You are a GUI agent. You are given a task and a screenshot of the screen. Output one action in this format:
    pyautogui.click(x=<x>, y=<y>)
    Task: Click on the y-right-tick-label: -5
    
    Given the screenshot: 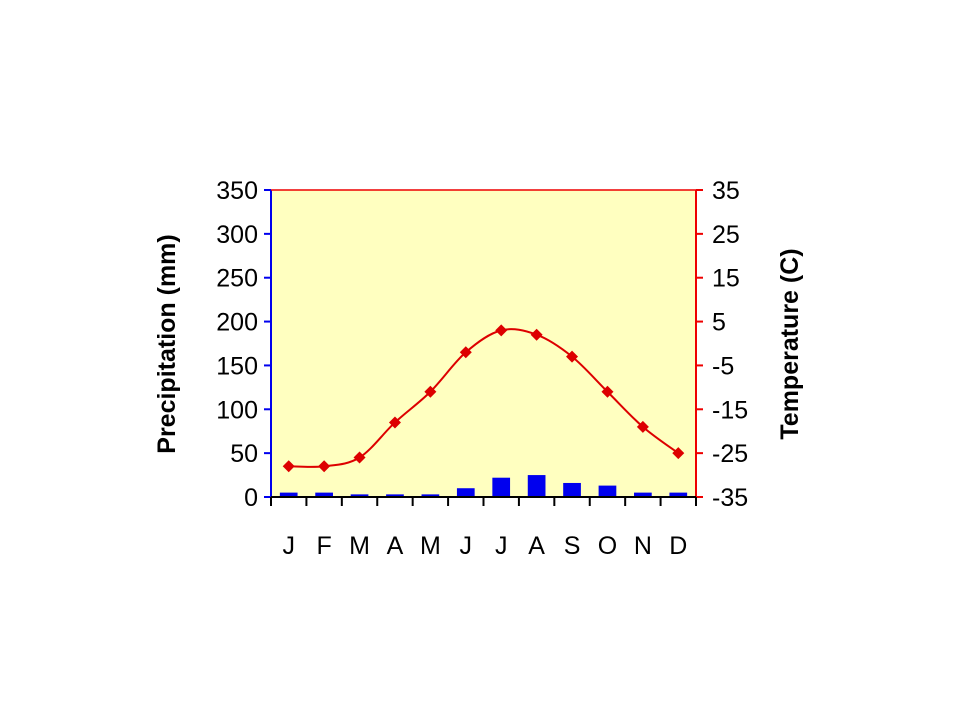 What is the action you would take?
    pyautogui.click(x=723, y=366)
    